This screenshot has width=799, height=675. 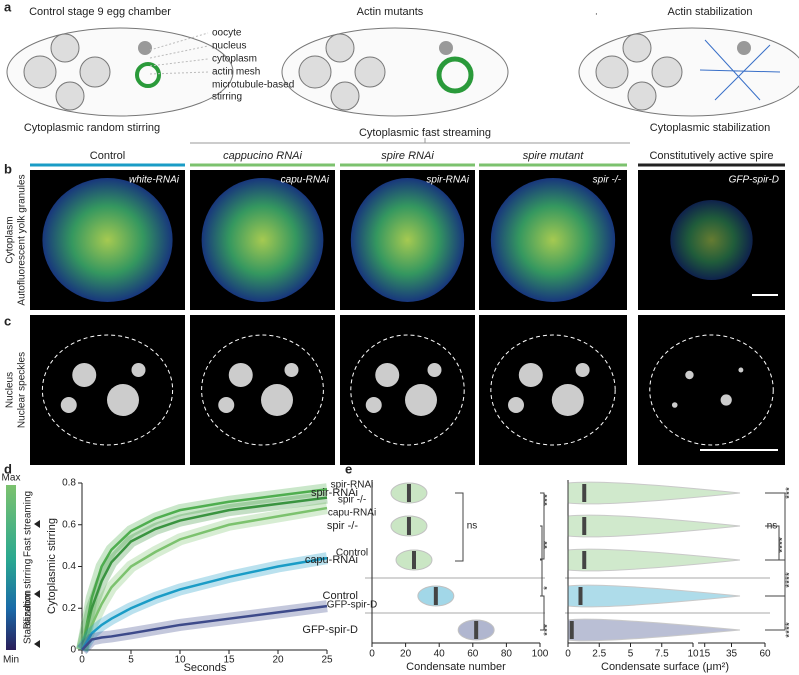 I want to click on panel-letter: c, so click(x=7, y=320).